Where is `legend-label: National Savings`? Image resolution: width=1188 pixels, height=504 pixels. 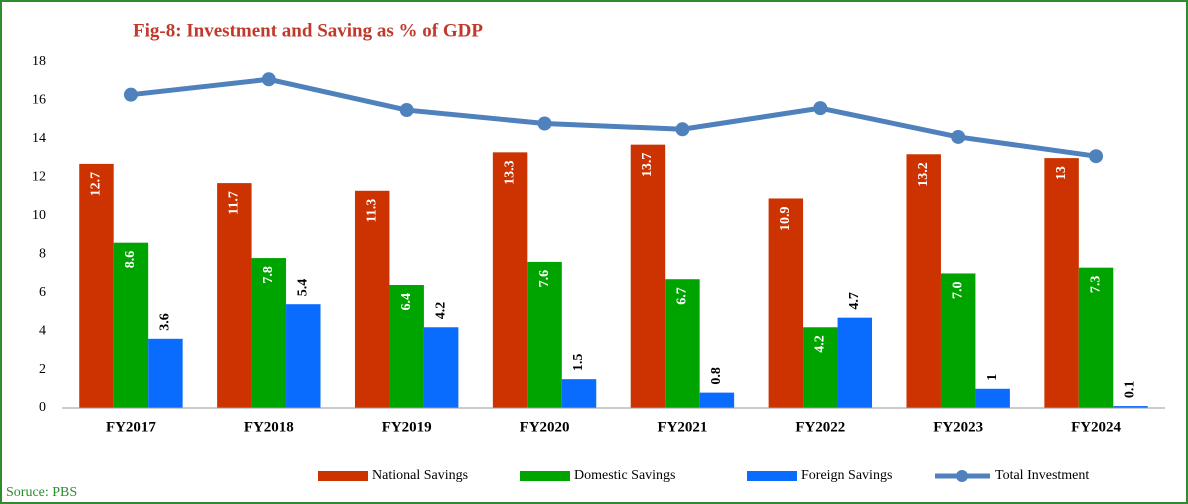 legend-label: National Savings is located at coordinates (420, 475).